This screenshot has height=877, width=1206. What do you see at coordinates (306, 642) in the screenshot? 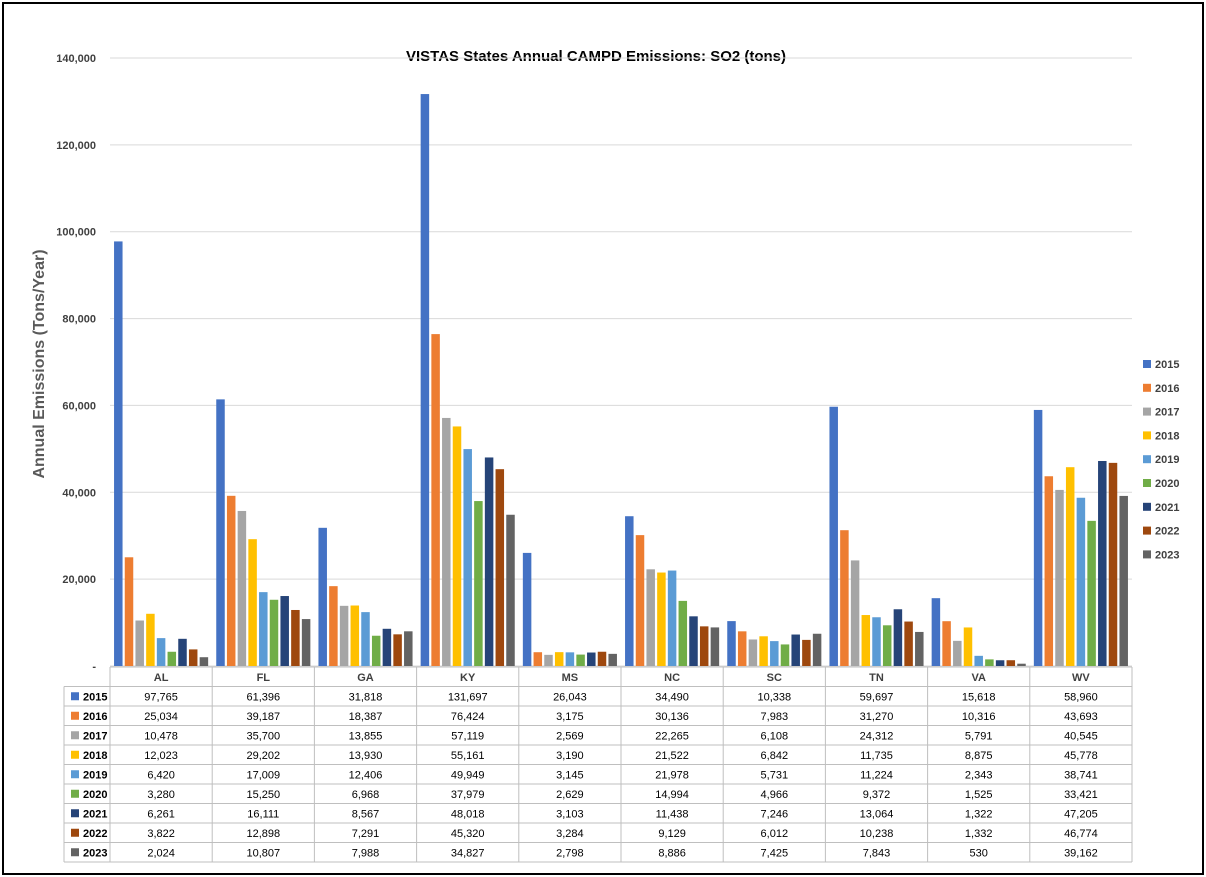
I see `bar-fl-2023` at bounding box center [306, 642].